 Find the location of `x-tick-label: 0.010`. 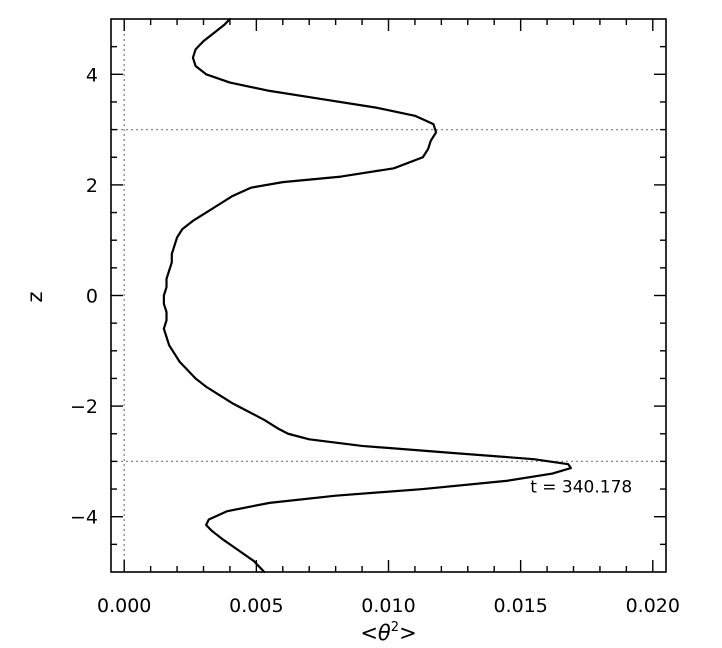

x-tick-label: 0.010 is located at coordinates (388, 606).